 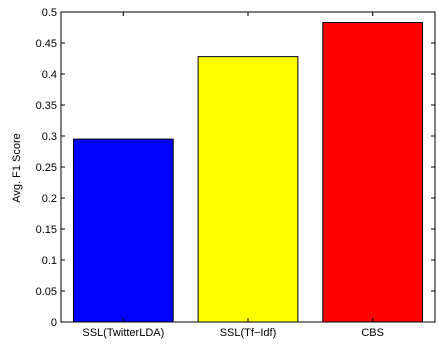 What do you see at coordinates (248, 333) in the screenshot?
I see `x-tick-label: SSL(Tf−Idf)` at bounding box center [248, 333].